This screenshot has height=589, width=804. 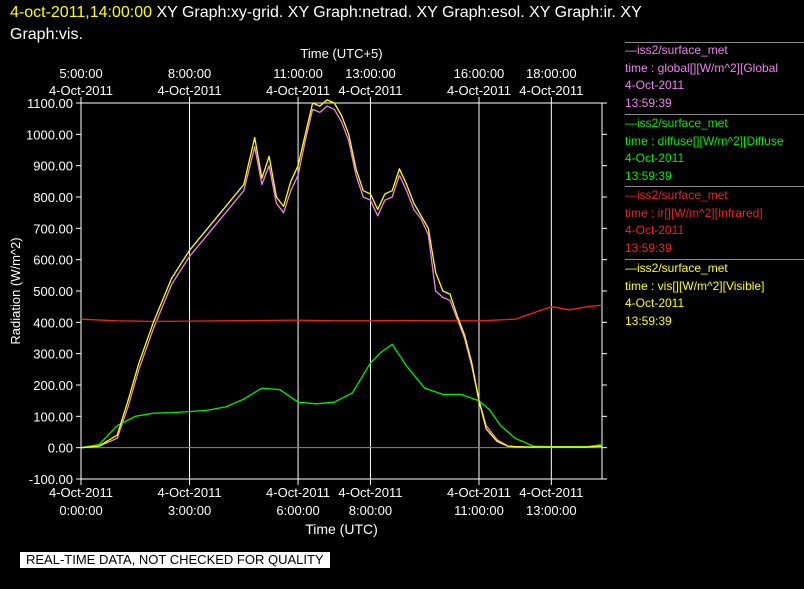 I want to click on y-tick-label: 200.00, so click(x=53, y=385).